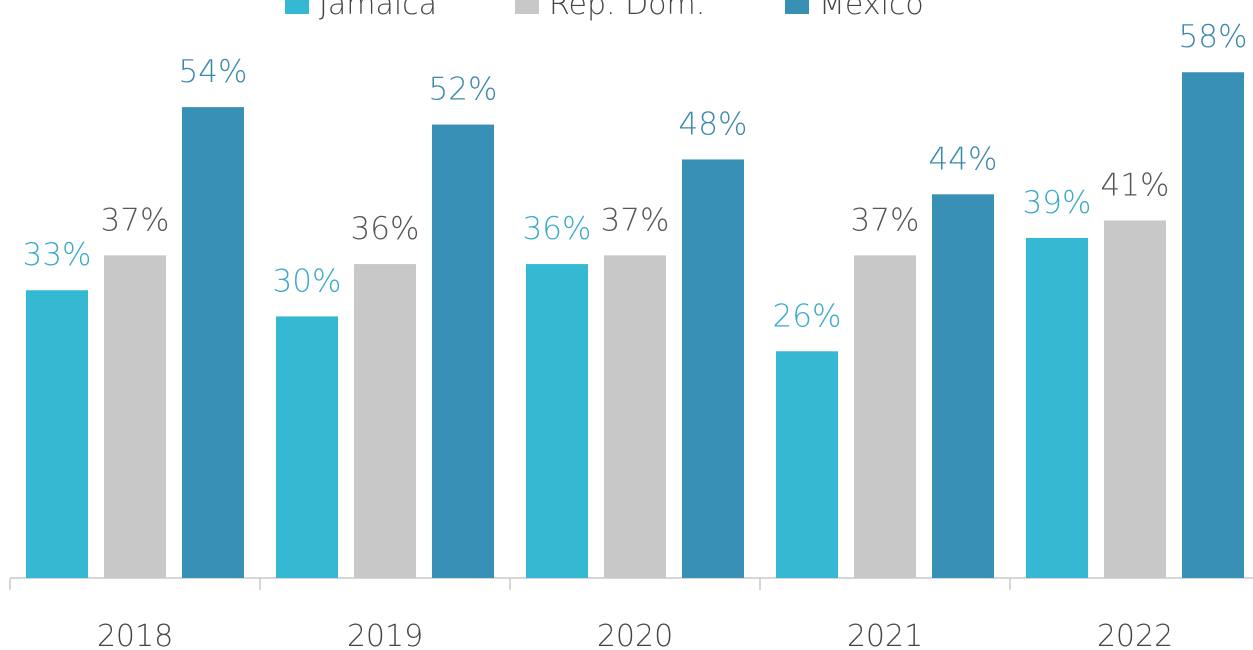 The height and width of the screenshot is (650, 1253). Describe the element at coordinates (135, 634) in the screenshot. I see `x-tick-label: 2018` at that location.